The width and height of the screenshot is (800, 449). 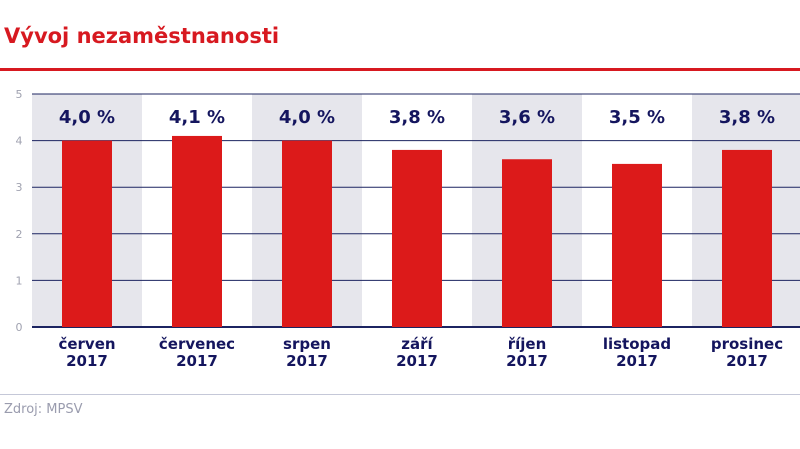 What do you see at coordinates (86, 344) in the screenshot?
I see `x-tick-label: červen` at bounding box center [86, 344].